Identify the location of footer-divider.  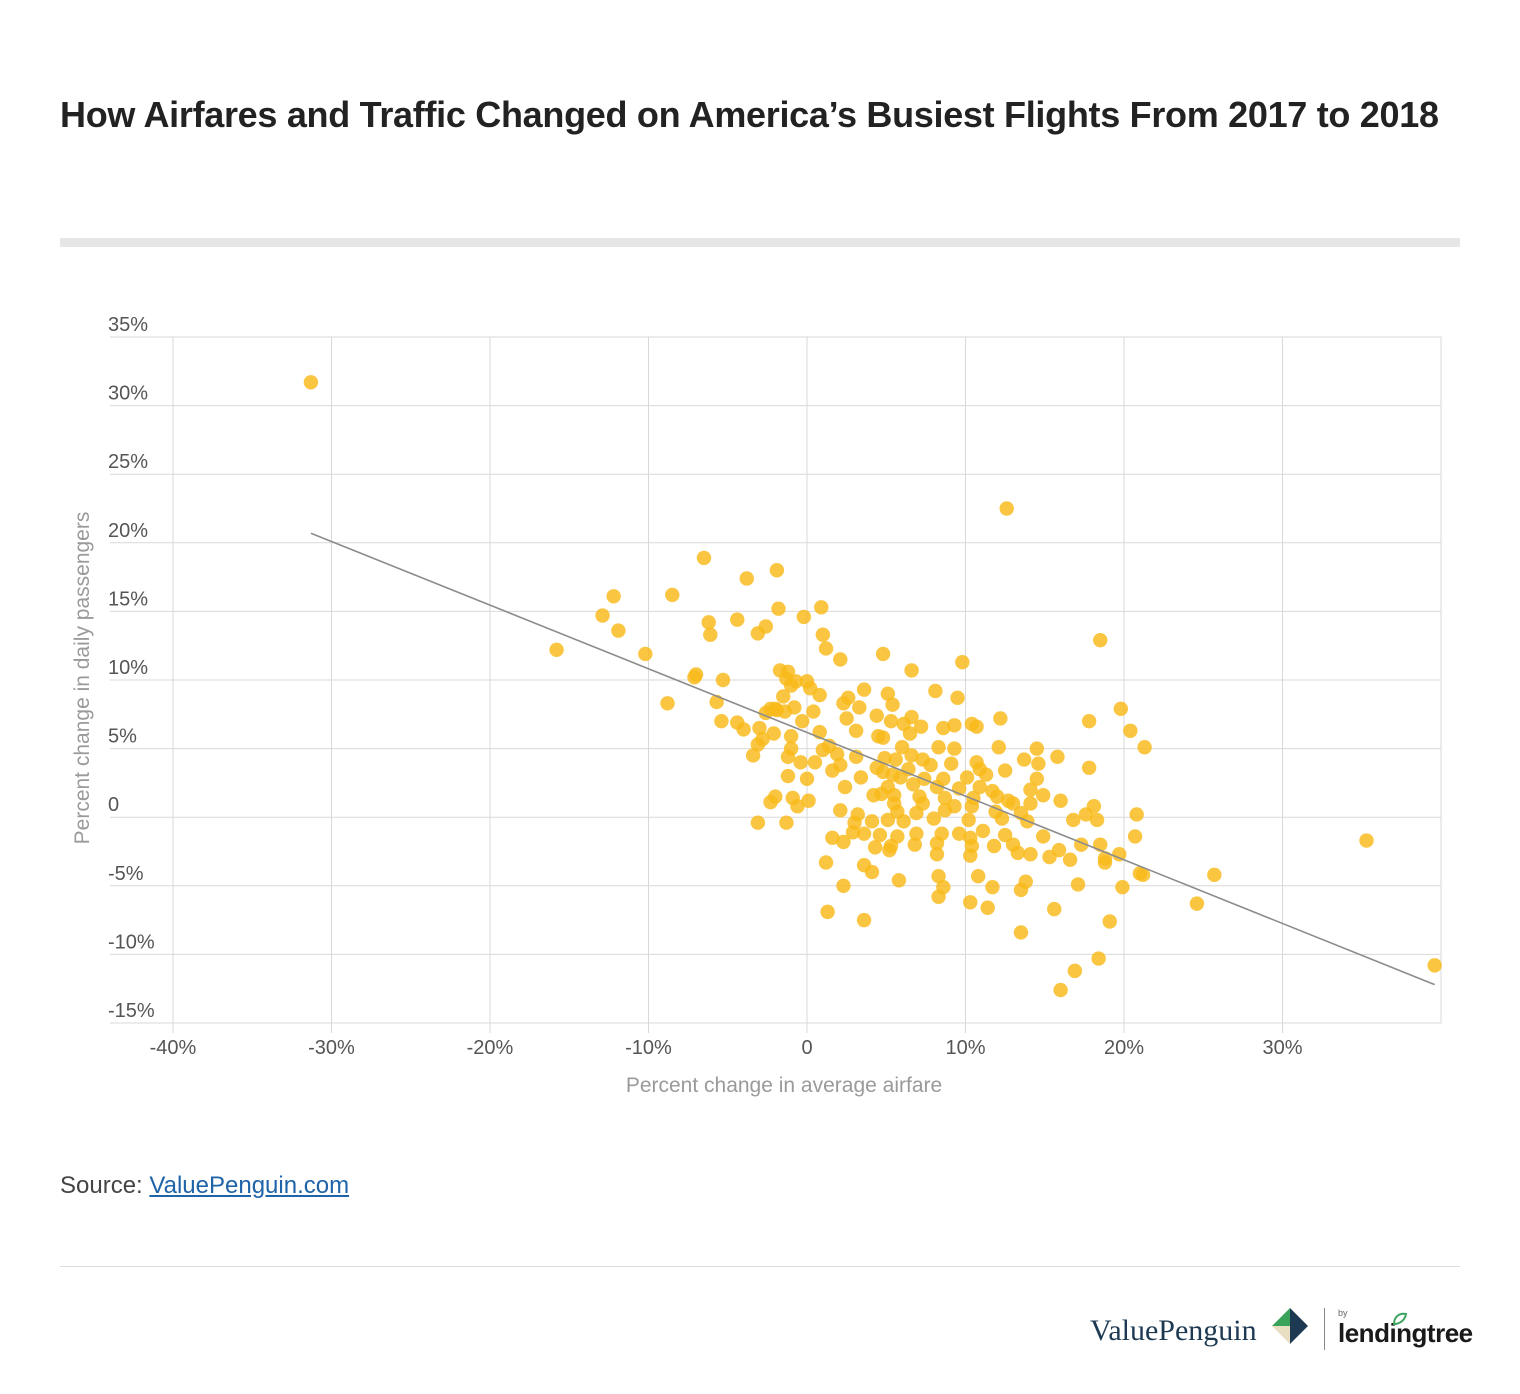
(760, 1266).